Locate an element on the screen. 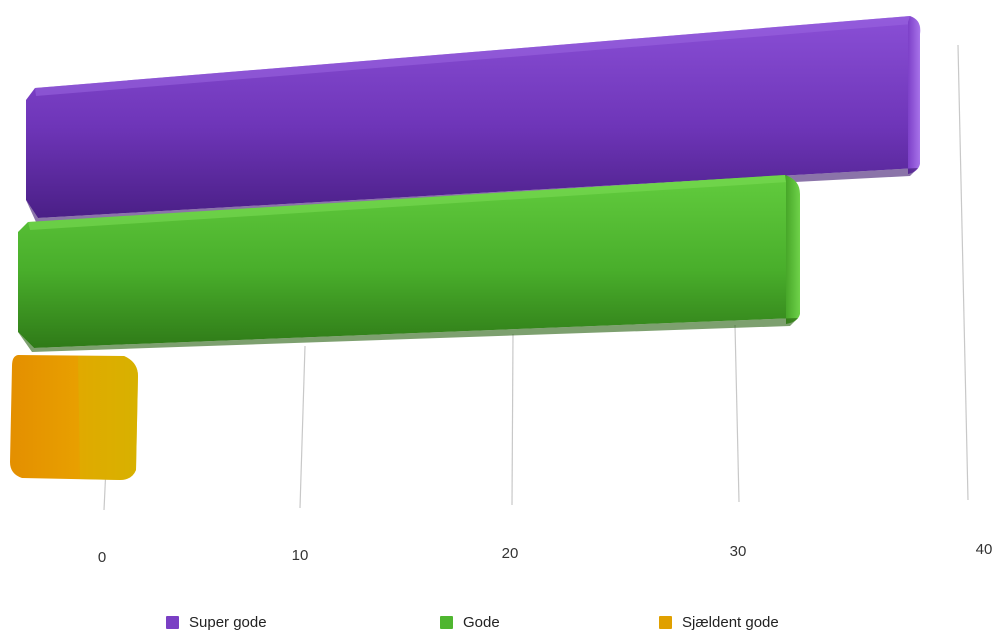 The height and width of the screenshot is (637, 998). x-tick-label: 0 is located at coordinates (102, 557).